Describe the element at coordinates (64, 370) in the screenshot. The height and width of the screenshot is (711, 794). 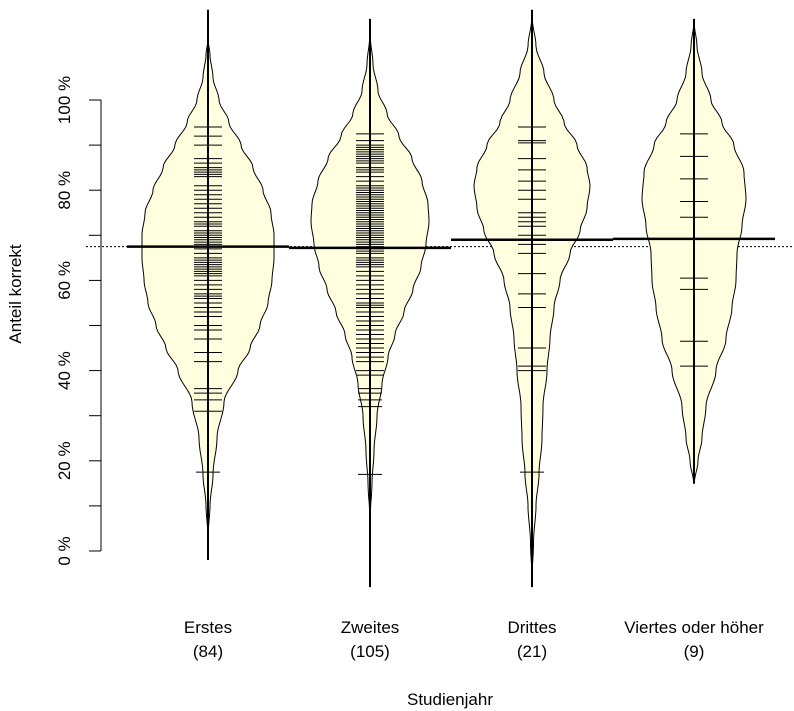
I see `y-tick-label: 40 %` at that location.